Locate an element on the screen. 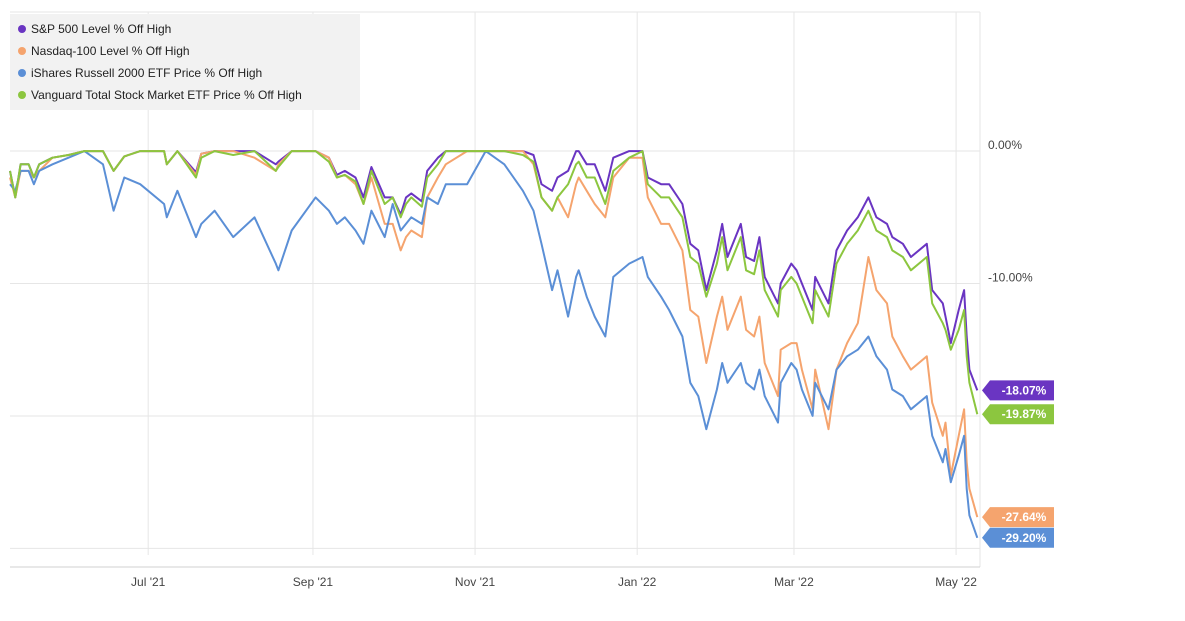 The image size is (1185, 621). legend-item: Nasdaq-100 Level % Off High is located at coordinates (104, 51).